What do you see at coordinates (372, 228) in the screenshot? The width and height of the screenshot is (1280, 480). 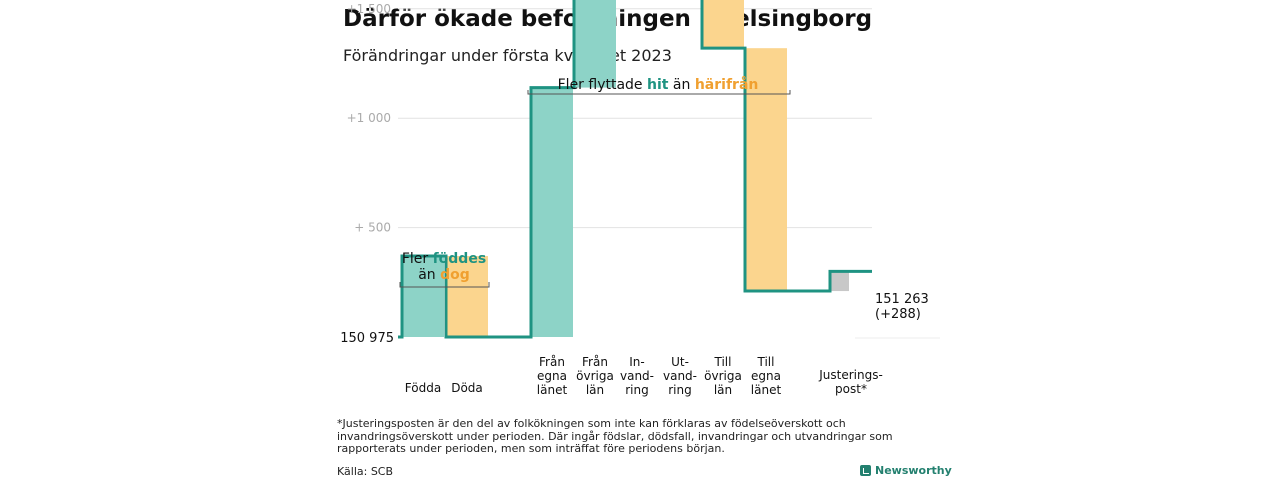 I see `y-tick-label: + 500` at bounding box center [372, 228].